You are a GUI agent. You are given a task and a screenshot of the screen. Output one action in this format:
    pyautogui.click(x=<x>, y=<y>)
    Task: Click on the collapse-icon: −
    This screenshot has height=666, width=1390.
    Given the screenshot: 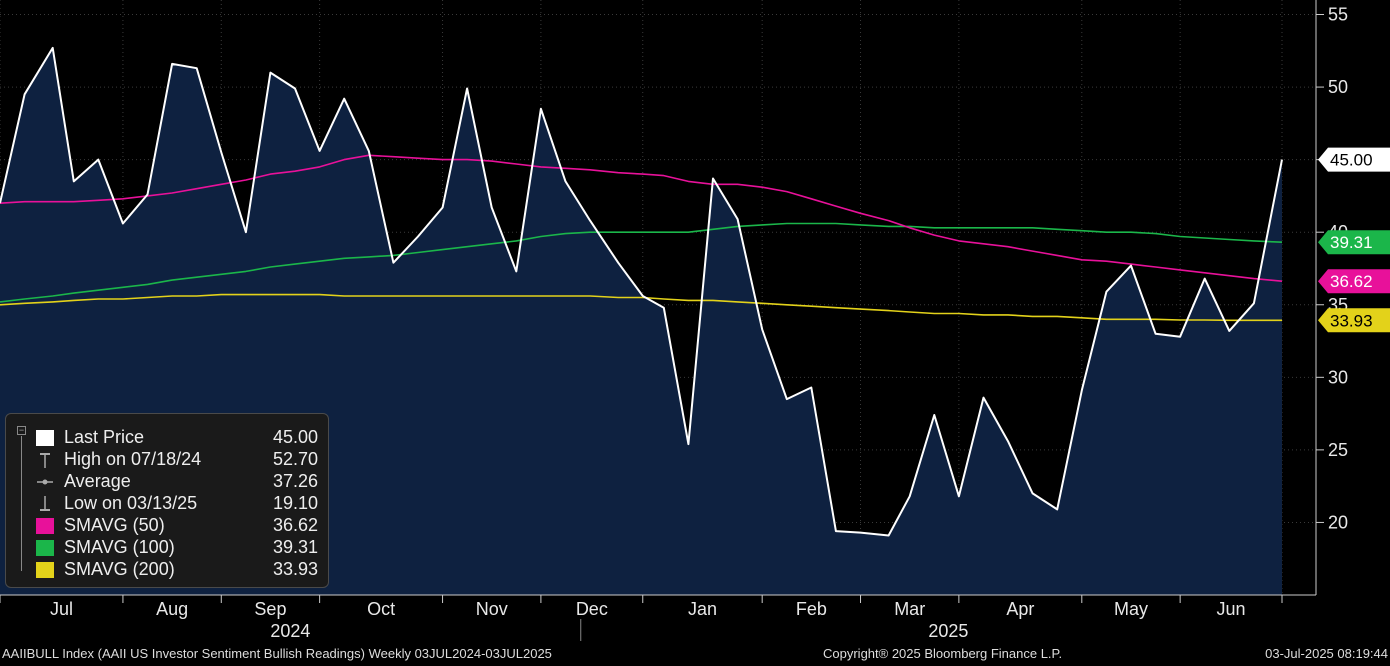 What is the action you would take?
    pyautogui.click(x=21, y=430)
    